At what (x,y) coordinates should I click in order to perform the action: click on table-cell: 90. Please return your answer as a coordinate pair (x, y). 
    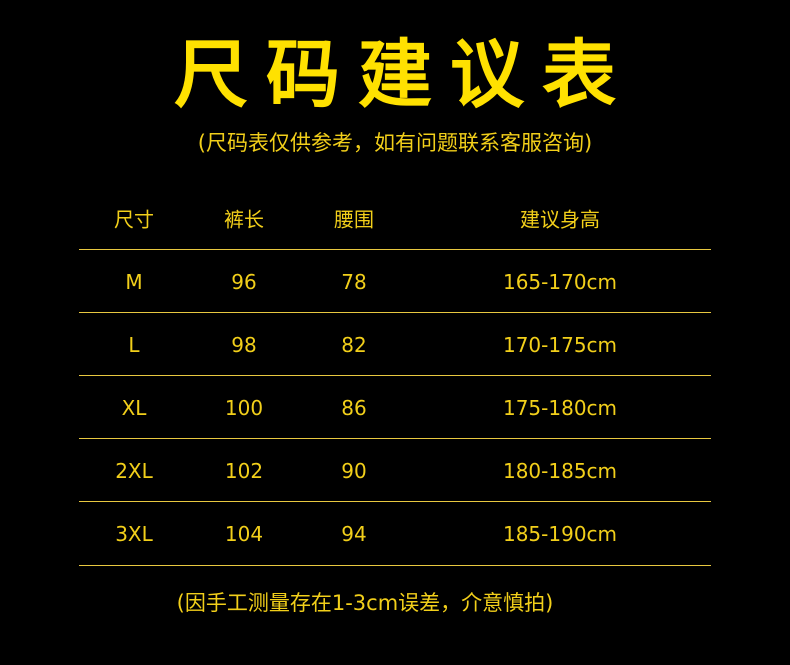
    Looking at the image, I should click on (354, 470).